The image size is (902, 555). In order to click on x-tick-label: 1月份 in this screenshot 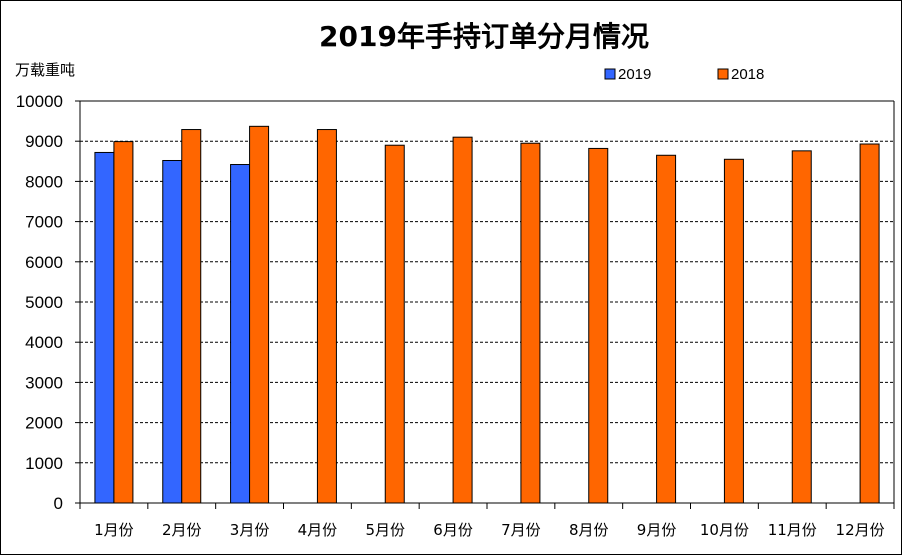, I will do `click(114, 530)`.